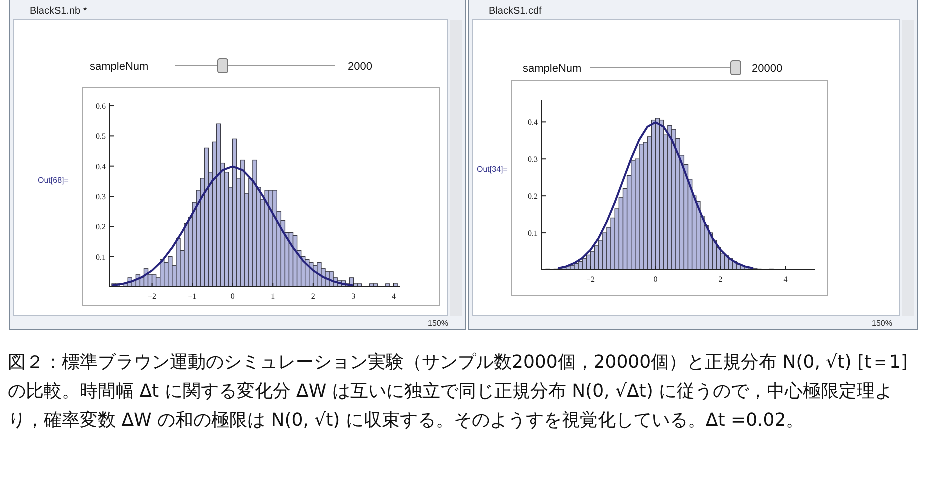 The height and width of the screenshot is (478, 929). What do you see at coordinates (515, 11) in the screenshot?
I see `text: BlackS1.cdf` at bounding box center [515, 11].